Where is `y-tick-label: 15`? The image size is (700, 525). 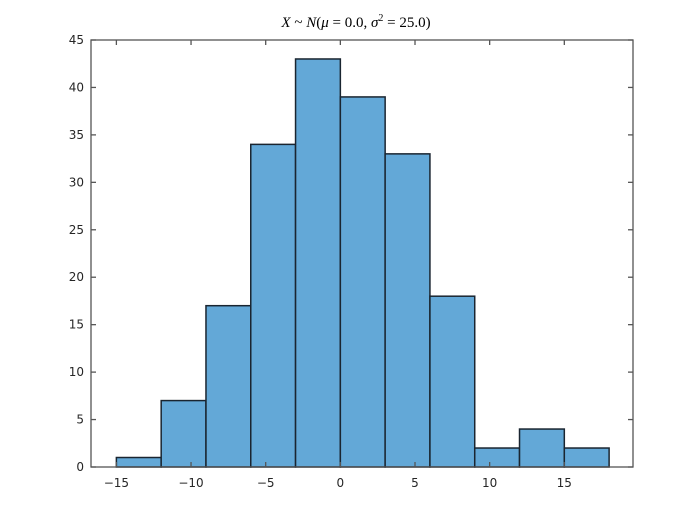 y-tick-label: 15 is located at coordinates (76, 325).